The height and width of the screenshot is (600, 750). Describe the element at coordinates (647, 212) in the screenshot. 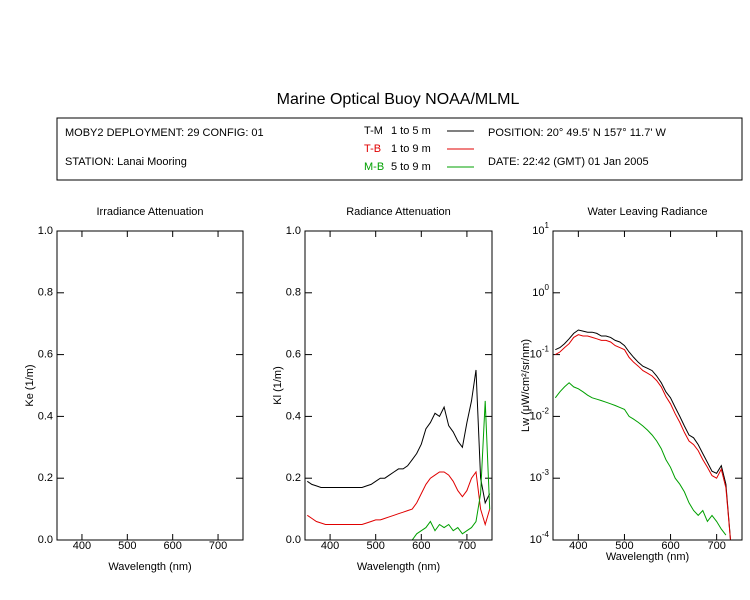

I see `panel-title: Water Leaving Radiance` at that location.